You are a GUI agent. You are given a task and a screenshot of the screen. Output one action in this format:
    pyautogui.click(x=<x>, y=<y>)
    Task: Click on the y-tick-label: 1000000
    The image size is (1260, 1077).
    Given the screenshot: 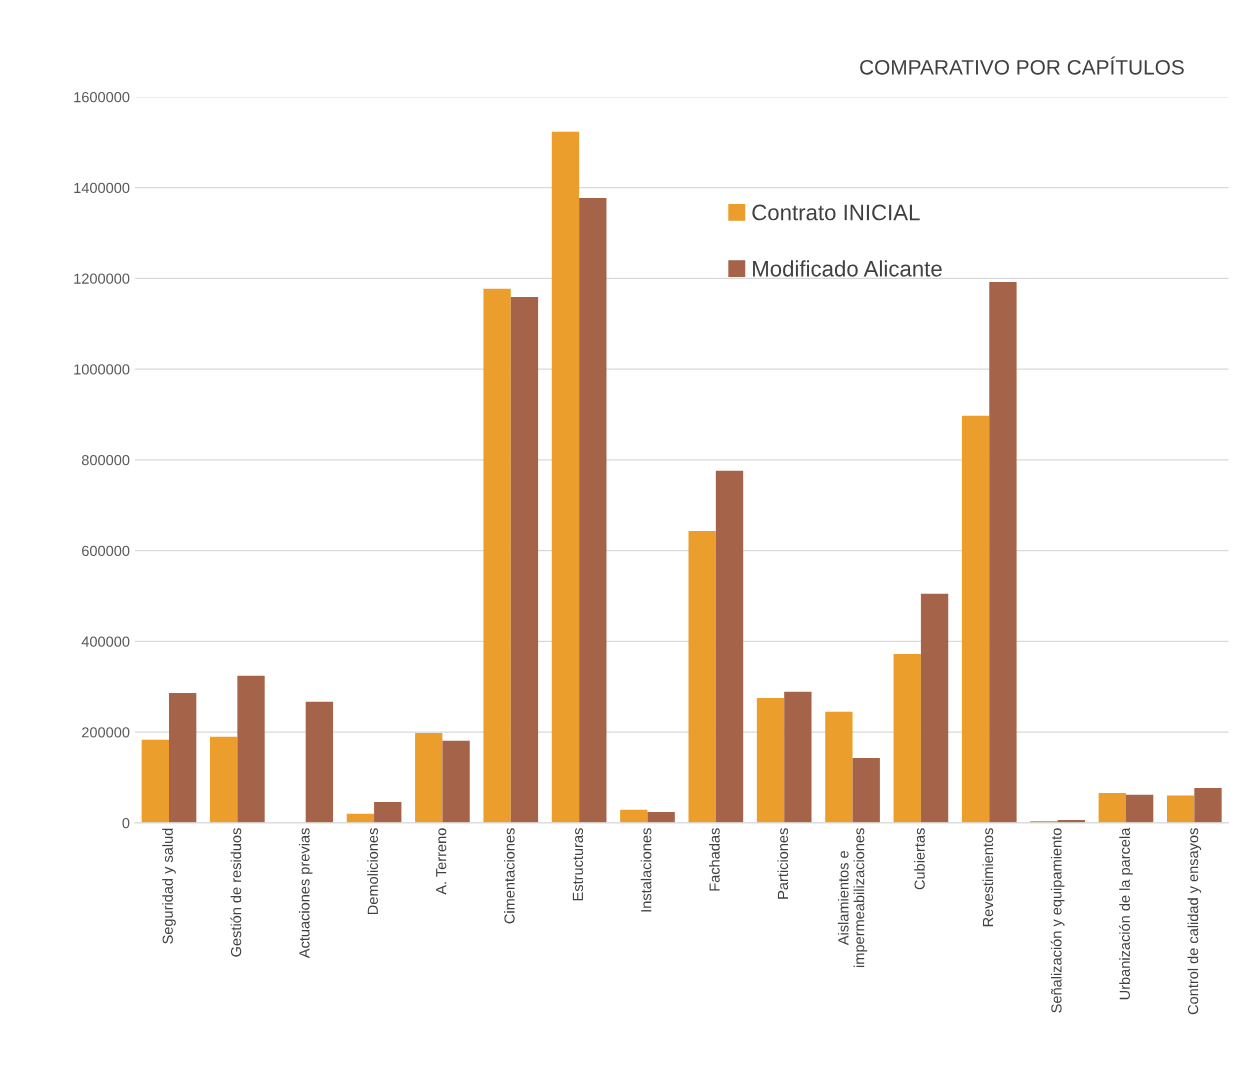 What is the action you would take?
    pyautogui.click(x=102, y=369)
    